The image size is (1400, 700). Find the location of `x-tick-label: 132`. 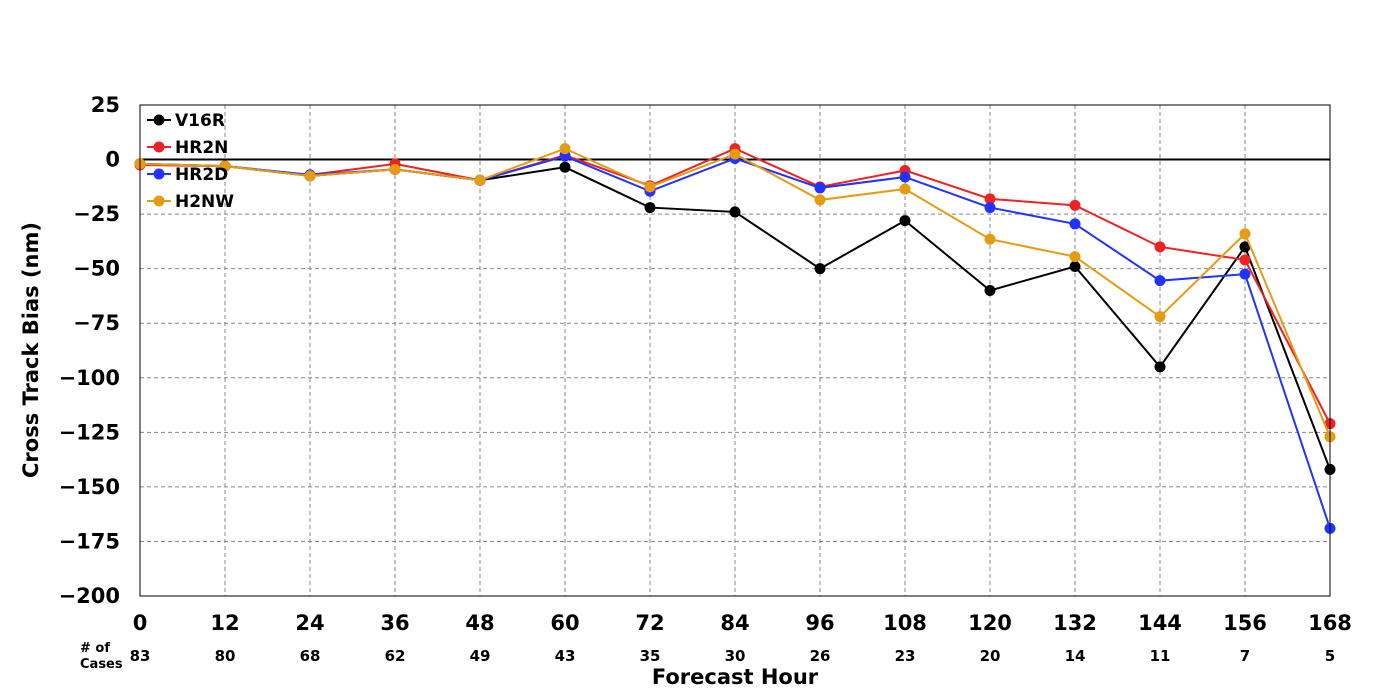

x-tick-label: 132 is located at coordinates (1075, 623).